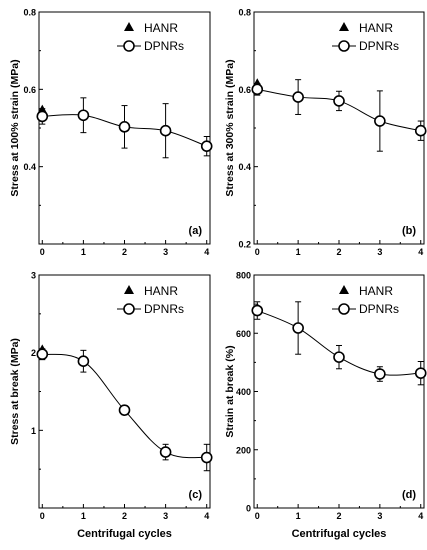  What do you see at coordinates (33, 276) in the screenshot?
I see `y-tick-label: 3` at bounding box center [33, 276].